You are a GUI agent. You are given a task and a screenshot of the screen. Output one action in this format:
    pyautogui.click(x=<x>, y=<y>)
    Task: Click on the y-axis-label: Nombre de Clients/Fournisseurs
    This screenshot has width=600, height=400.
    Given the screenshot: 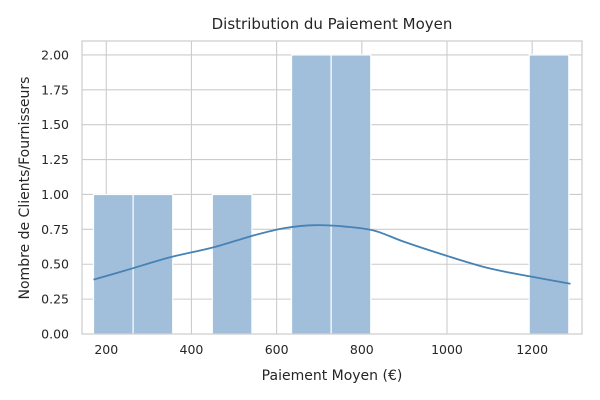 What is the action you would take?
    pyautogui.click(x=25, y=188)
    